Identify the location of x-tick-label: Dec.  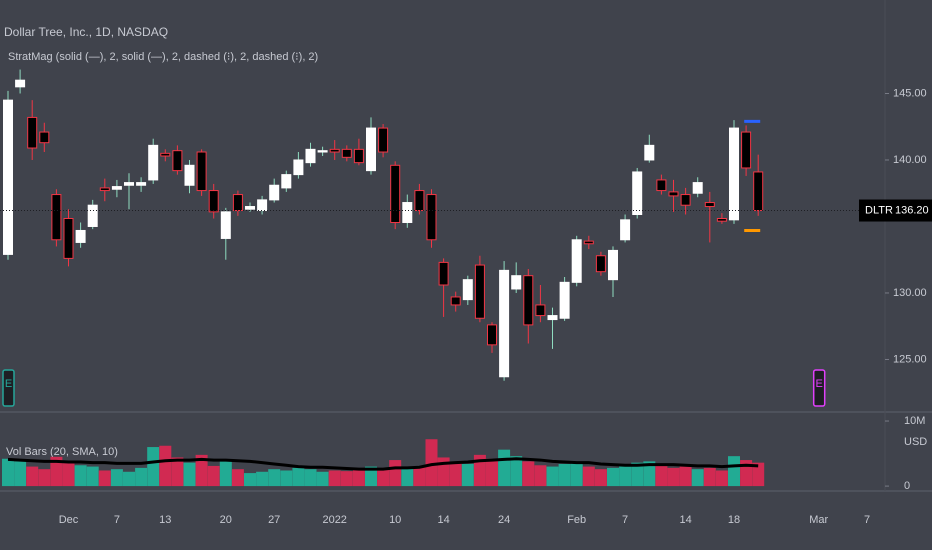
(69, 520).